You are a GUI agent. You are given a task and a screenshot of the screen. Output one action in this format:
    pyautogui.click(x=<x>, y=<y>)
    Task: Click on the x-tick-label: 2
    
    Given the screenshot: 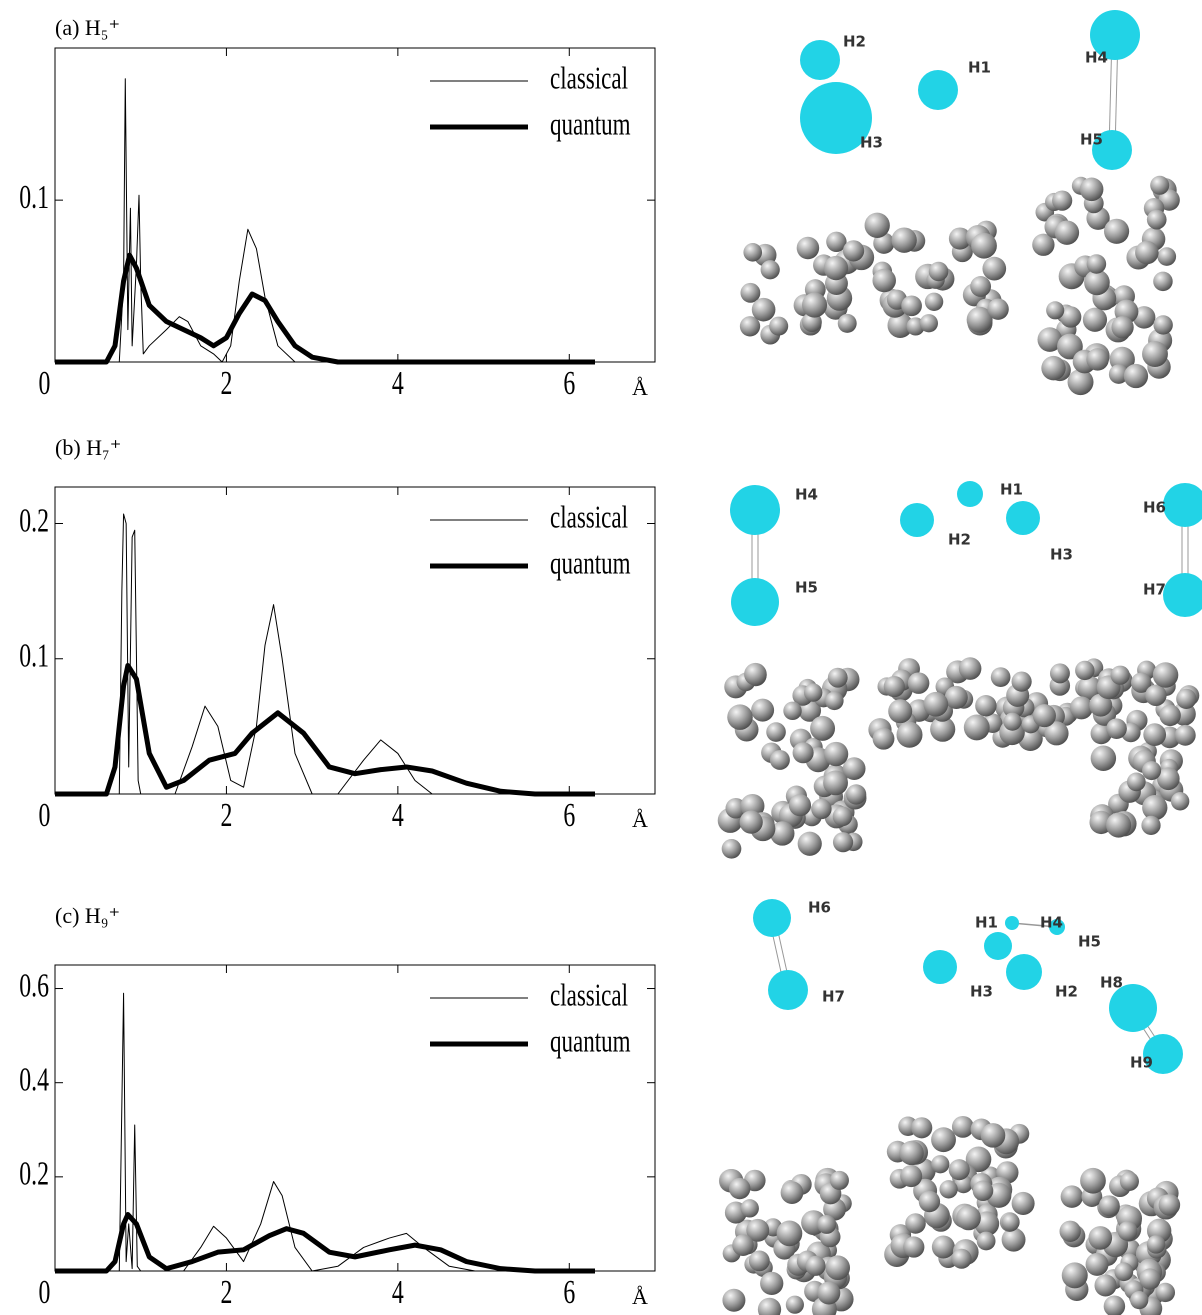 What is the action you would take?
    pyautogui.click(x=226, y=1292)
    